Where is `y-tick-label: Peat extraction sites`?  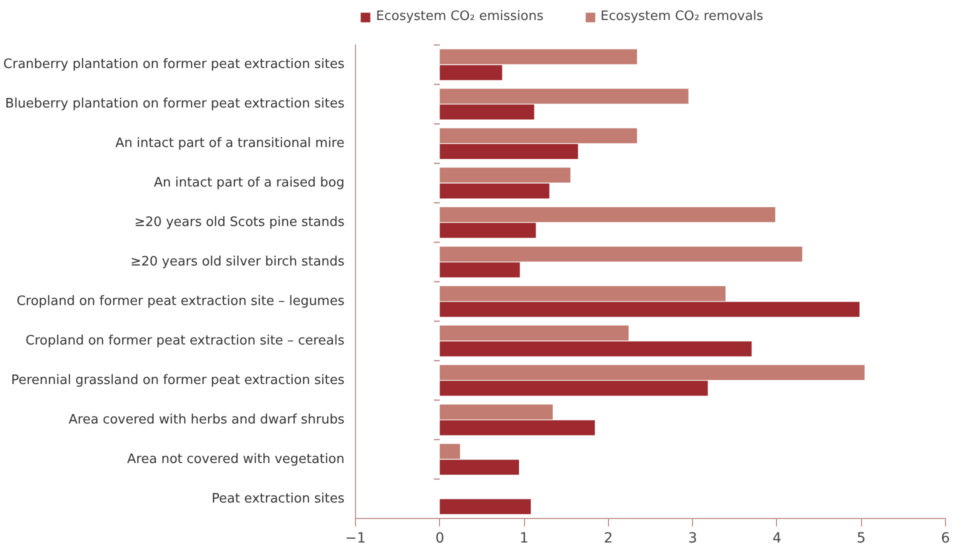
y-tick-label: Peat extraction sites is located at coordinates (278, 498).